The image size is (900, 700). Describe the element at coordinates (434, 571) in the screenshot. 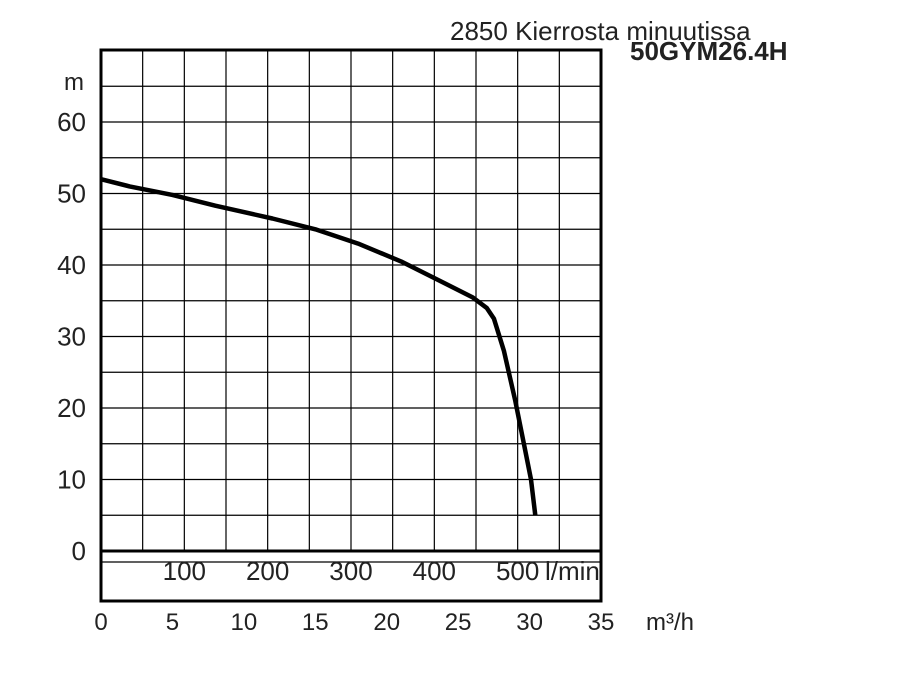

I see `l-min-tick-label: 400` at that location.